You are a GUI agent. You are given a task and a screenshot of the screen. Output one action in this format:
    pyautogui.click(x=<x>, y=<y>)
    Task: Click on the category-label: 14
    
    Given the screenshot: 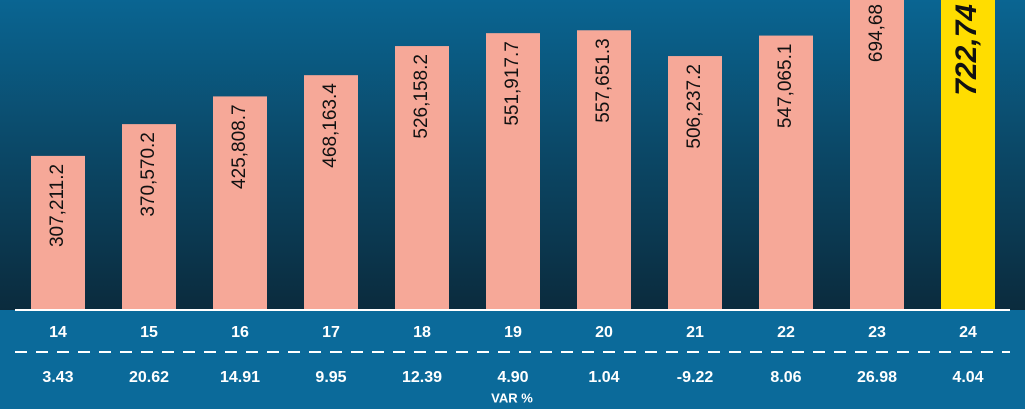 What is the action you would take?
    pyautogui.click(x=58, y=332)
    